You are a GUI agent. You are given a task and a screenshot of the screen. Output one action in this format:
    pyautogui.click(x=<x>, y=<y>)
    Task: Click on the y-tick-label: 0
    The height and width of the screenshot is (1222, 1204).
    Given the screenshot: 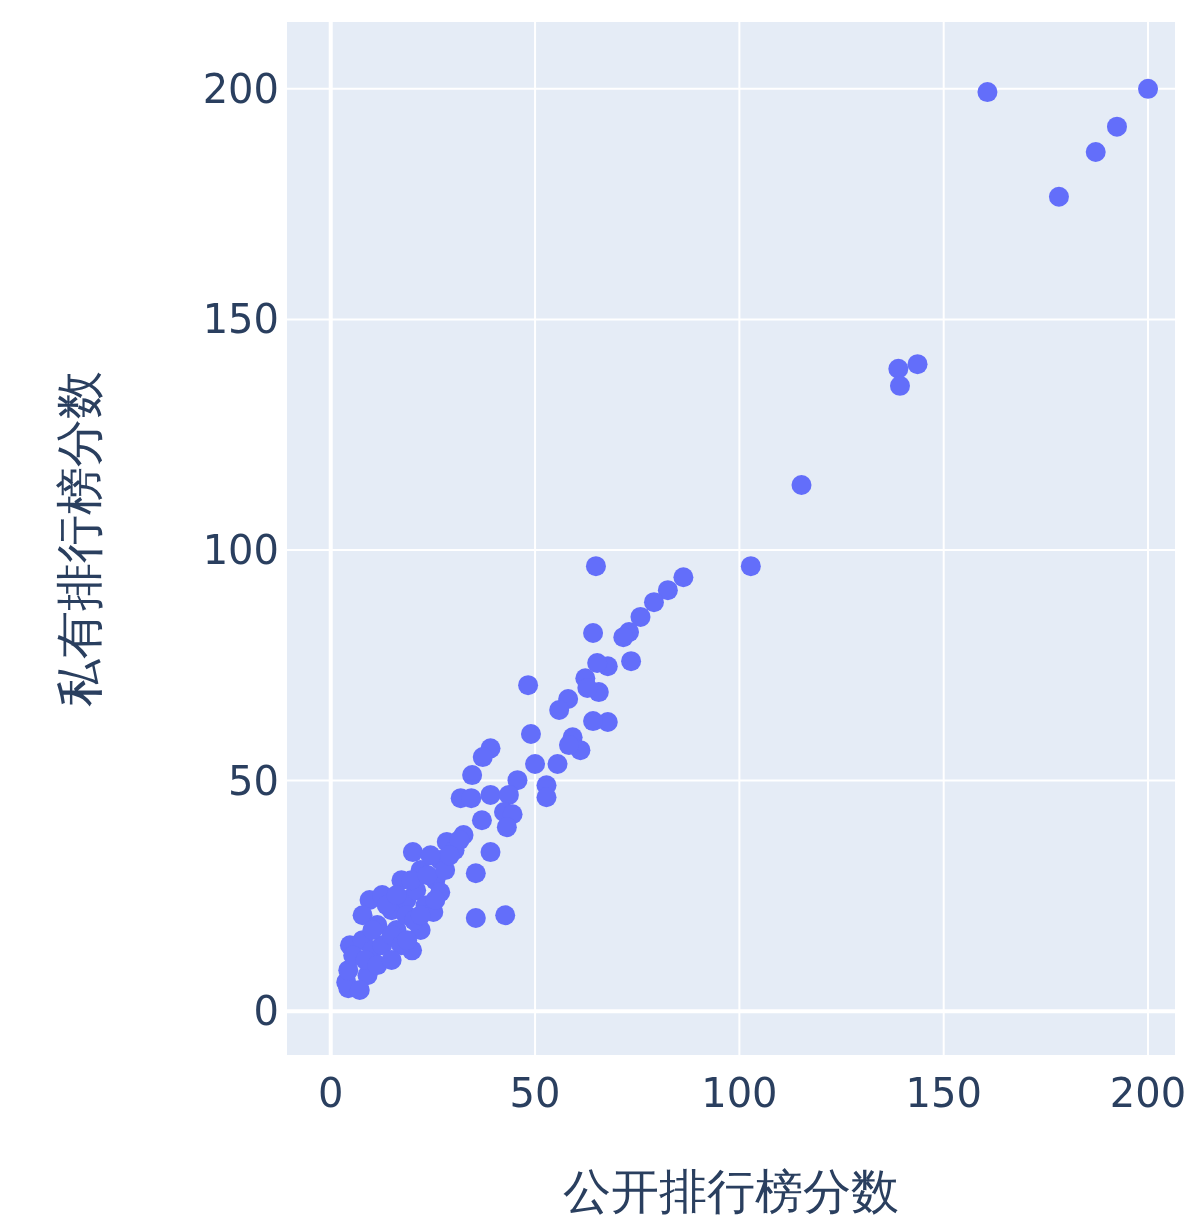 What is the action you would take?
    pyautogui.click(x=266, y=1011)
    